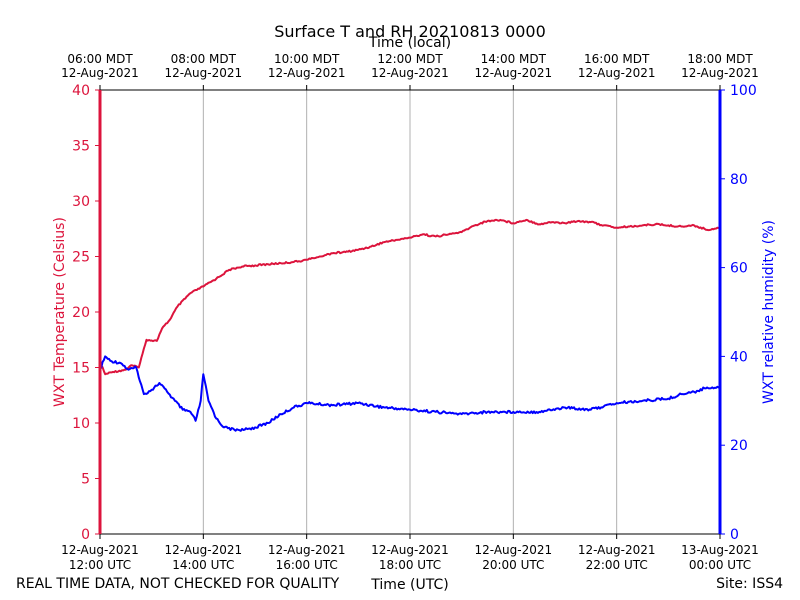 The width and height of the screenshot is (800, 600). I want to click on right-tick-label-5: 100, so click(743, 91).